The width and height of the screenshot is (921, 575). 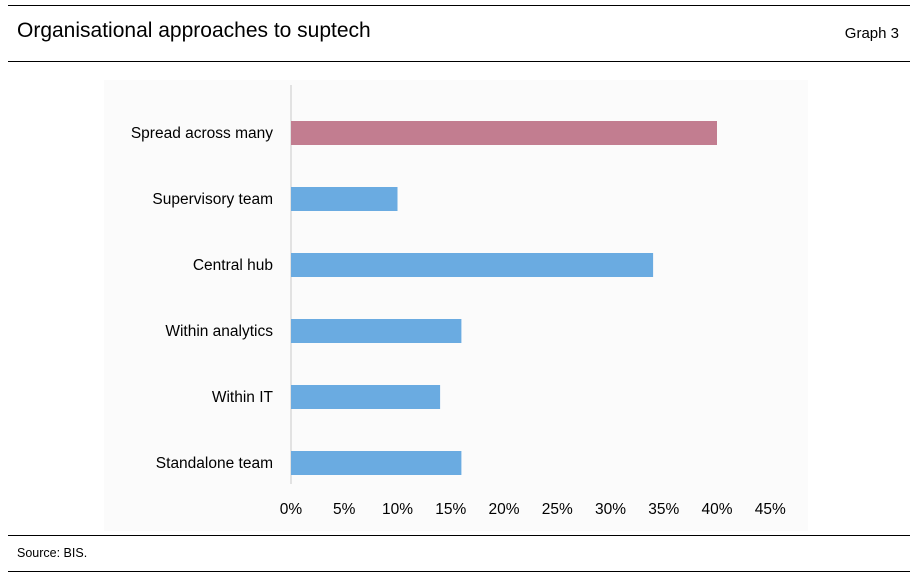 I want to click on x-tick-label: 20%, so click(x=503, y=509).